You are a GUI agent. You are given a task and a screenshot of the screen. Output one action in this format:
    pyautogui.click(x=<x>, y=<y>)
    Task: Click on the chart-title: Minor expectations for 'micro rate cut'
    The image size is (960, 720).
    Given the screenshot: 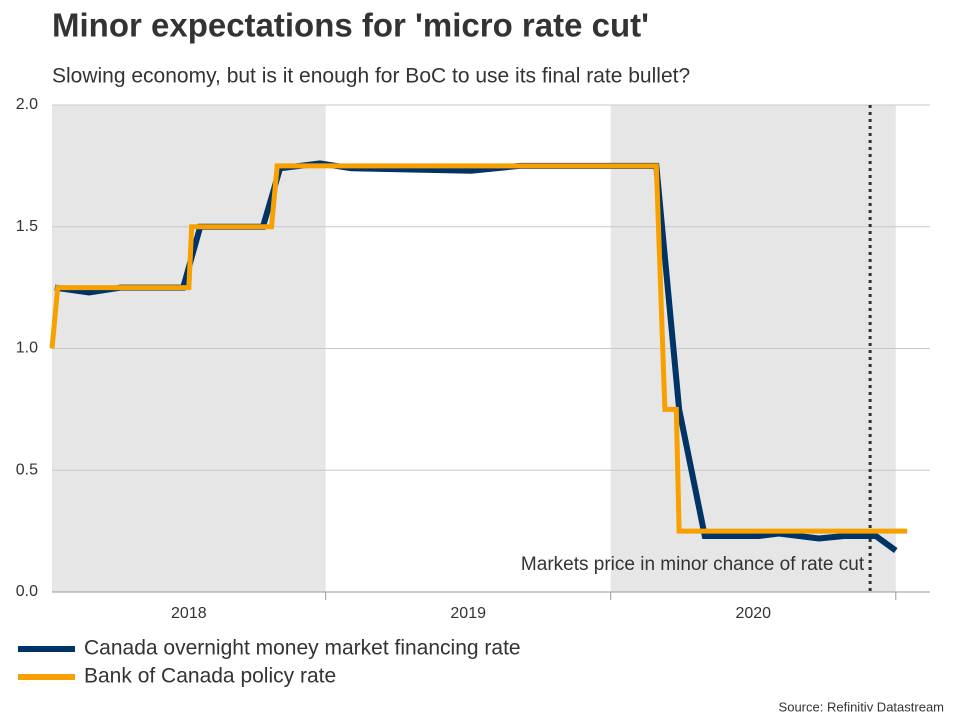 What is the action you would take?
    pyautogui.click(x=350, y=25)
    